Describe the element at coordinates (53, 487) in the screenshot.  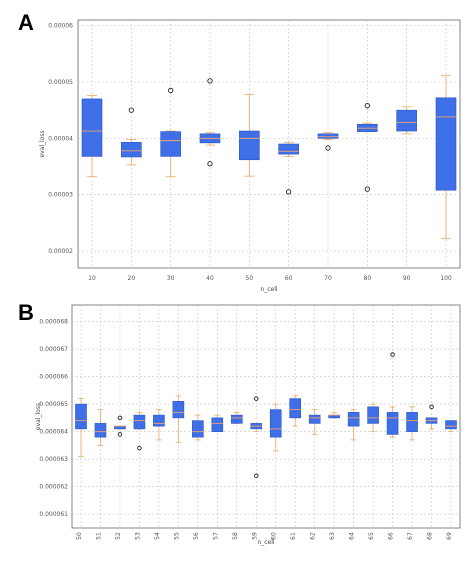
I see `y-tick-label: 0.000062` at that location.